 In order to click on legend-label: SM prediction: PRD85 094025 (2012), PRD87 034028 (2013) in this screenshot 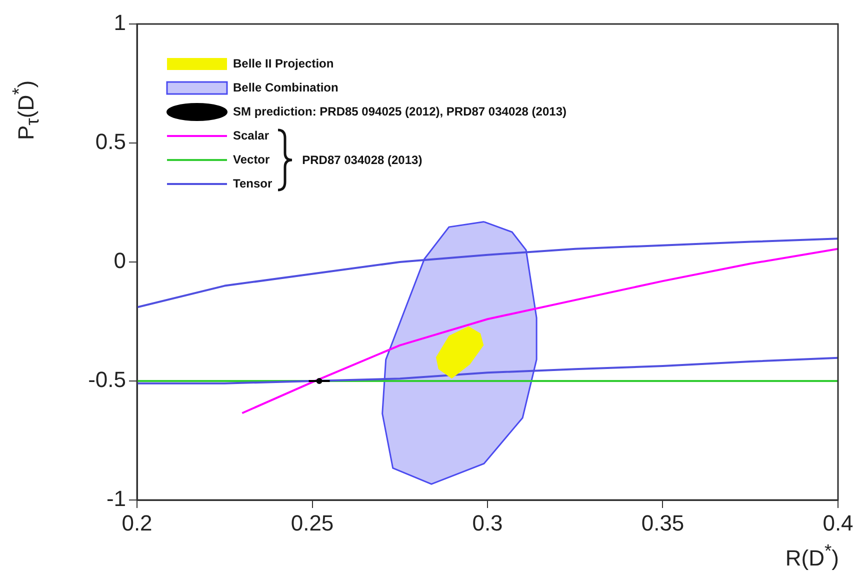, I will do `click(399, 111)`.